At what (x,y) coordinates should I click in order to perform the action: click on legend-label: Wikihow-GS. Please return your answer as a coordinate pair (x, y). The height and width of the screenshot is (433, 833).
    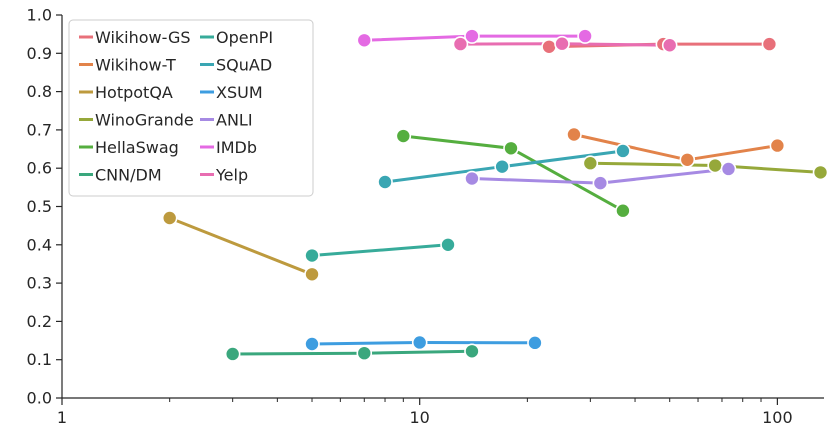
    Looking at the image, I should click on (143, 37).